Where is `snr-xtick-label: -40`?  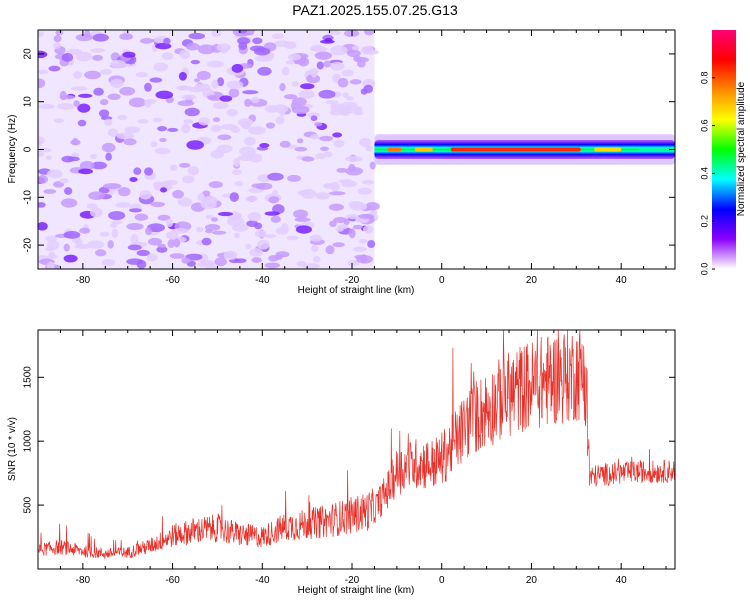 snr-xtick-label: -40 is located at coordinates (262, 580).